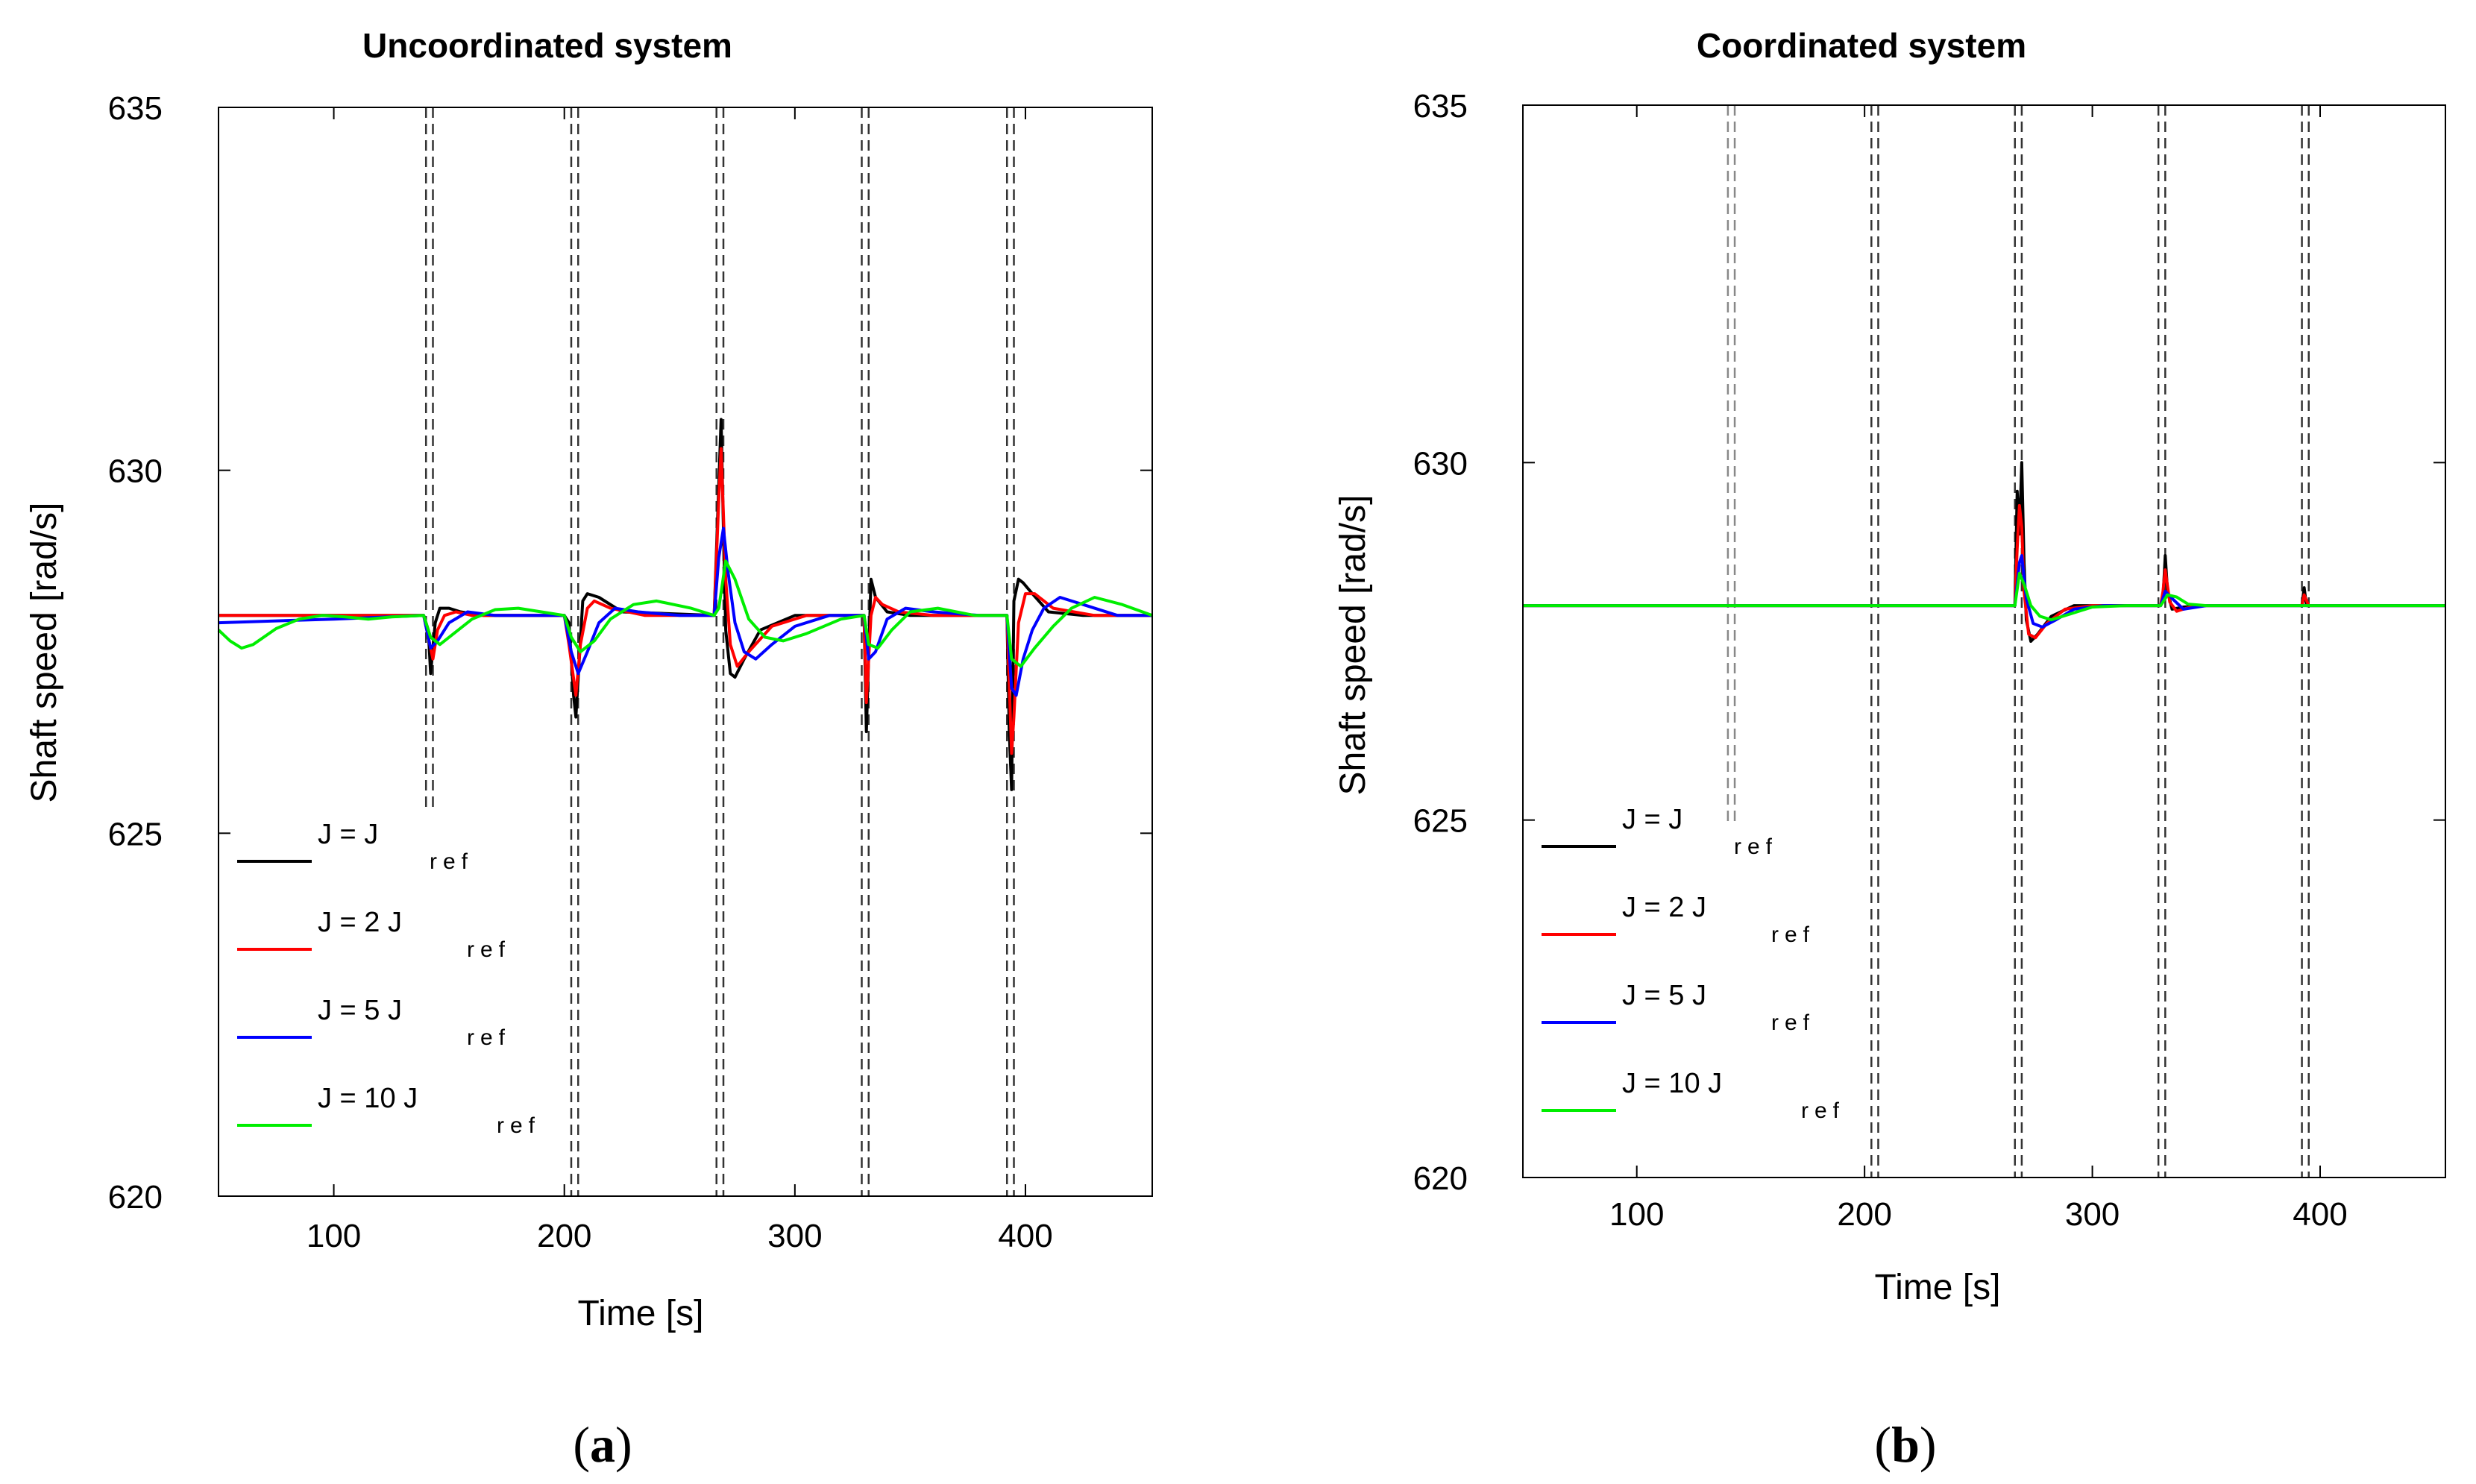 The width and height of the screenshot is (2476, 1484). I want to click on chart-title: Coordinated system, so click(1861, 45).